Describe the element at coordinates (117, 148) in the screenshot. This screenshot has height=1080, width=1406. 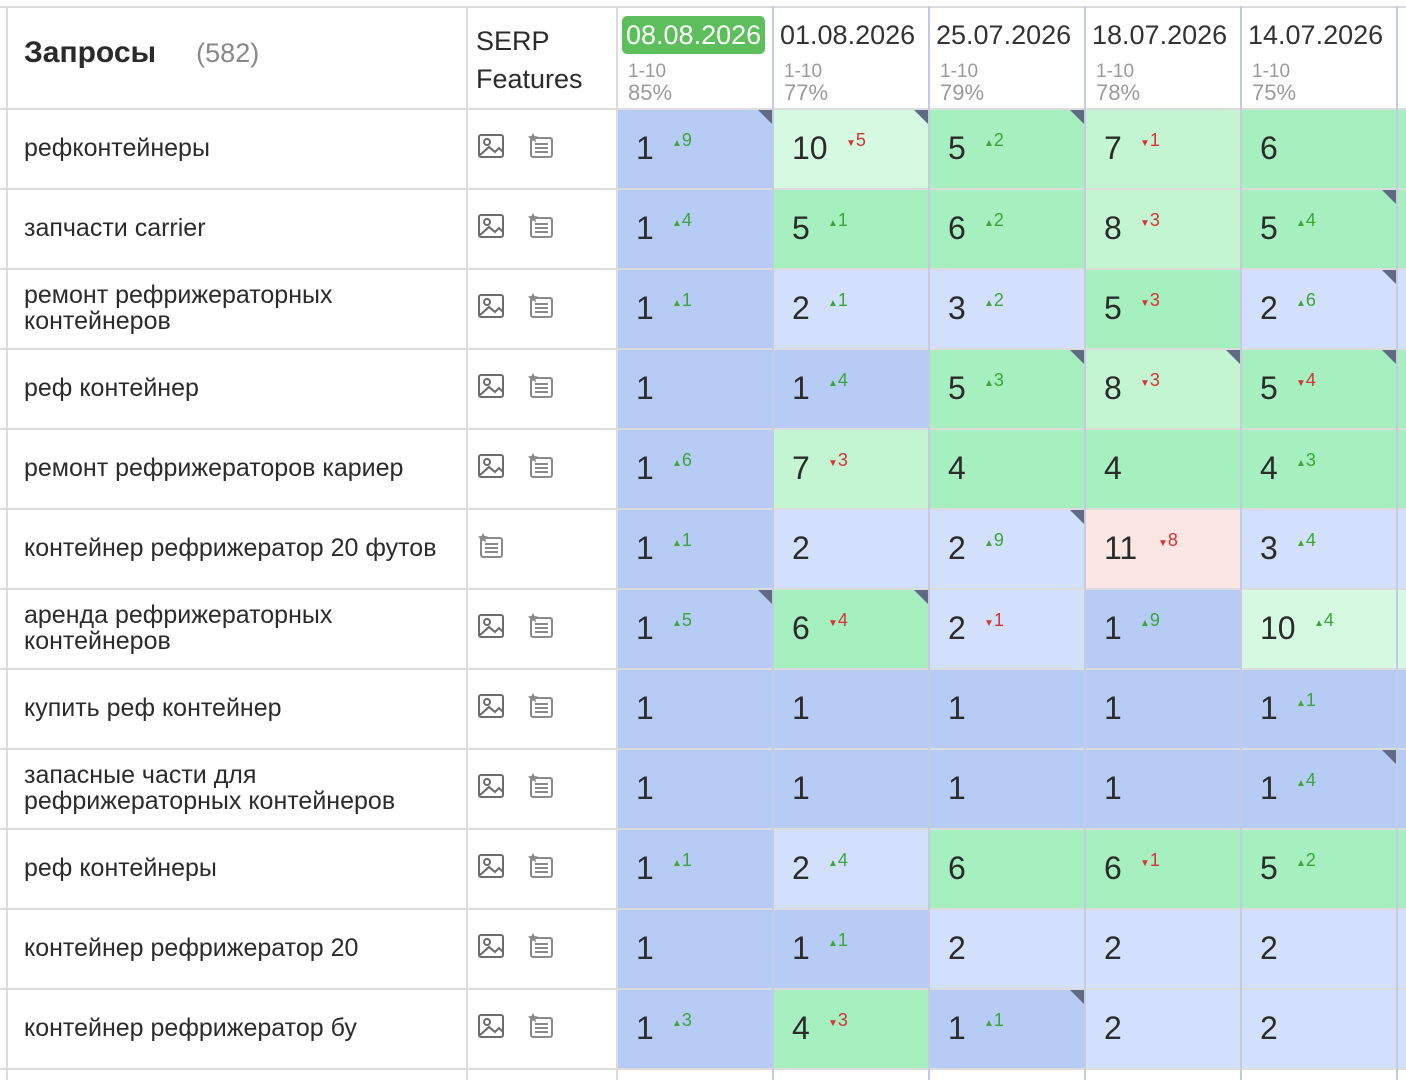
I see `query-text: рефконтейнеры` at that location.